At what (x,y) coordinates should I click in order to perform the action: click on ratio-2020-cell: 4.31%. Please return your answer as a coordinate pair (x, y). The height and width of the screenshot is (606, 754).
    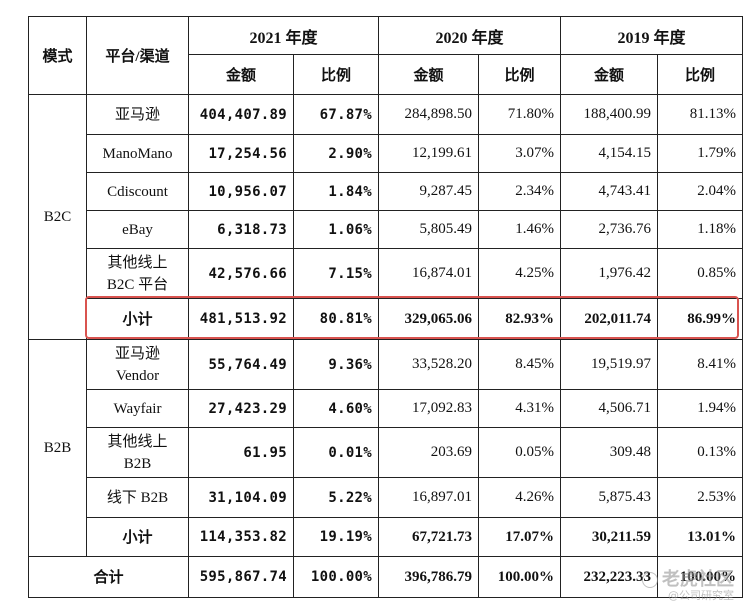
    Looking at the image, I should click on (520, 408).